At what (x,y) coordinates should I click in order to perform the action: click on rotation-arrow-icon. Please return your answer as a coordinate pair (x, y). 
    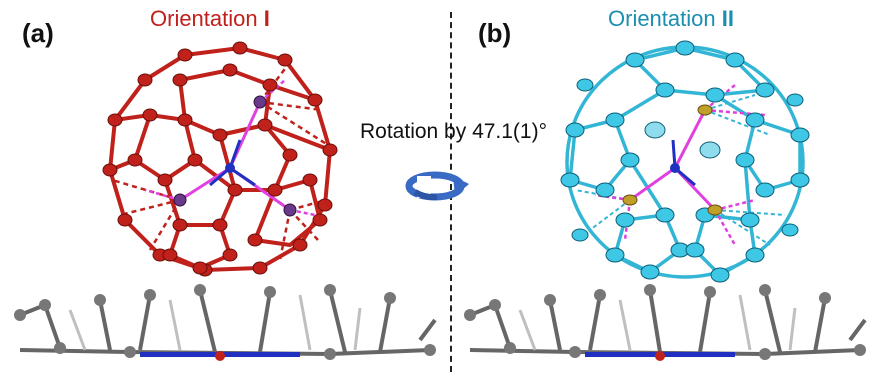
    Looking at the image, I should click on (437, 186).